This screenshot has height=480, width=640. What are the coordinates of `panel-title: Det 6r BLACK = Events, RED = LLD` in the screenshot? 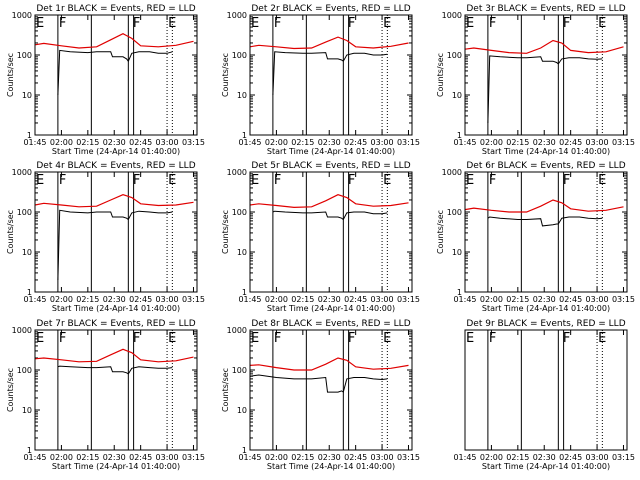 It's located at (545, 166).